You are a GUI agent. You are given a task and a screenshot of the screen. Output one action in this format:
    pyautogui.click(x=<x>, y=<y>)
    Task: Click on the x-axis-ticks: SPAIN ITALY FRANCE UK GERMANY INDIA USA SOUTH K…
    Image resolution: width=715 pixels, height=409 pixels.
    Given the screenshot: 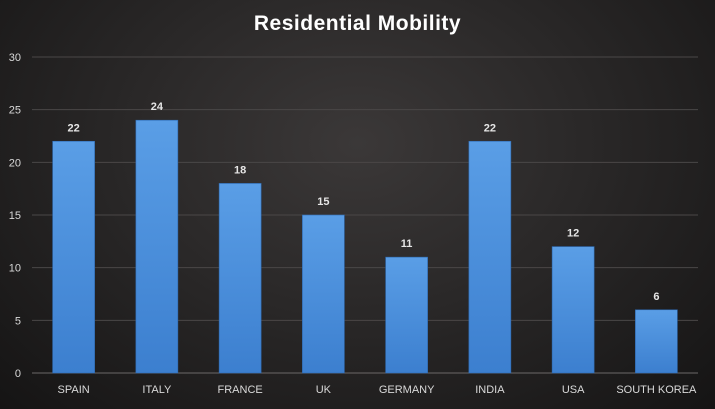 What is the action you would take?
    pyautogui.click(x=378, y=390)
    